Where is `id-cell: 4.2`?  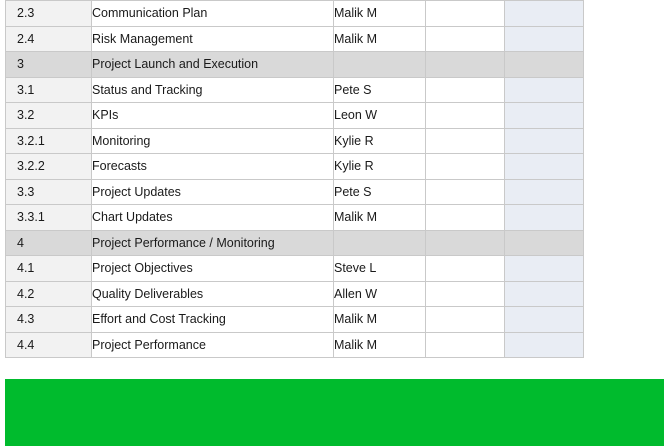 id-cell: 4.2 is located at coordinates (48, 293).